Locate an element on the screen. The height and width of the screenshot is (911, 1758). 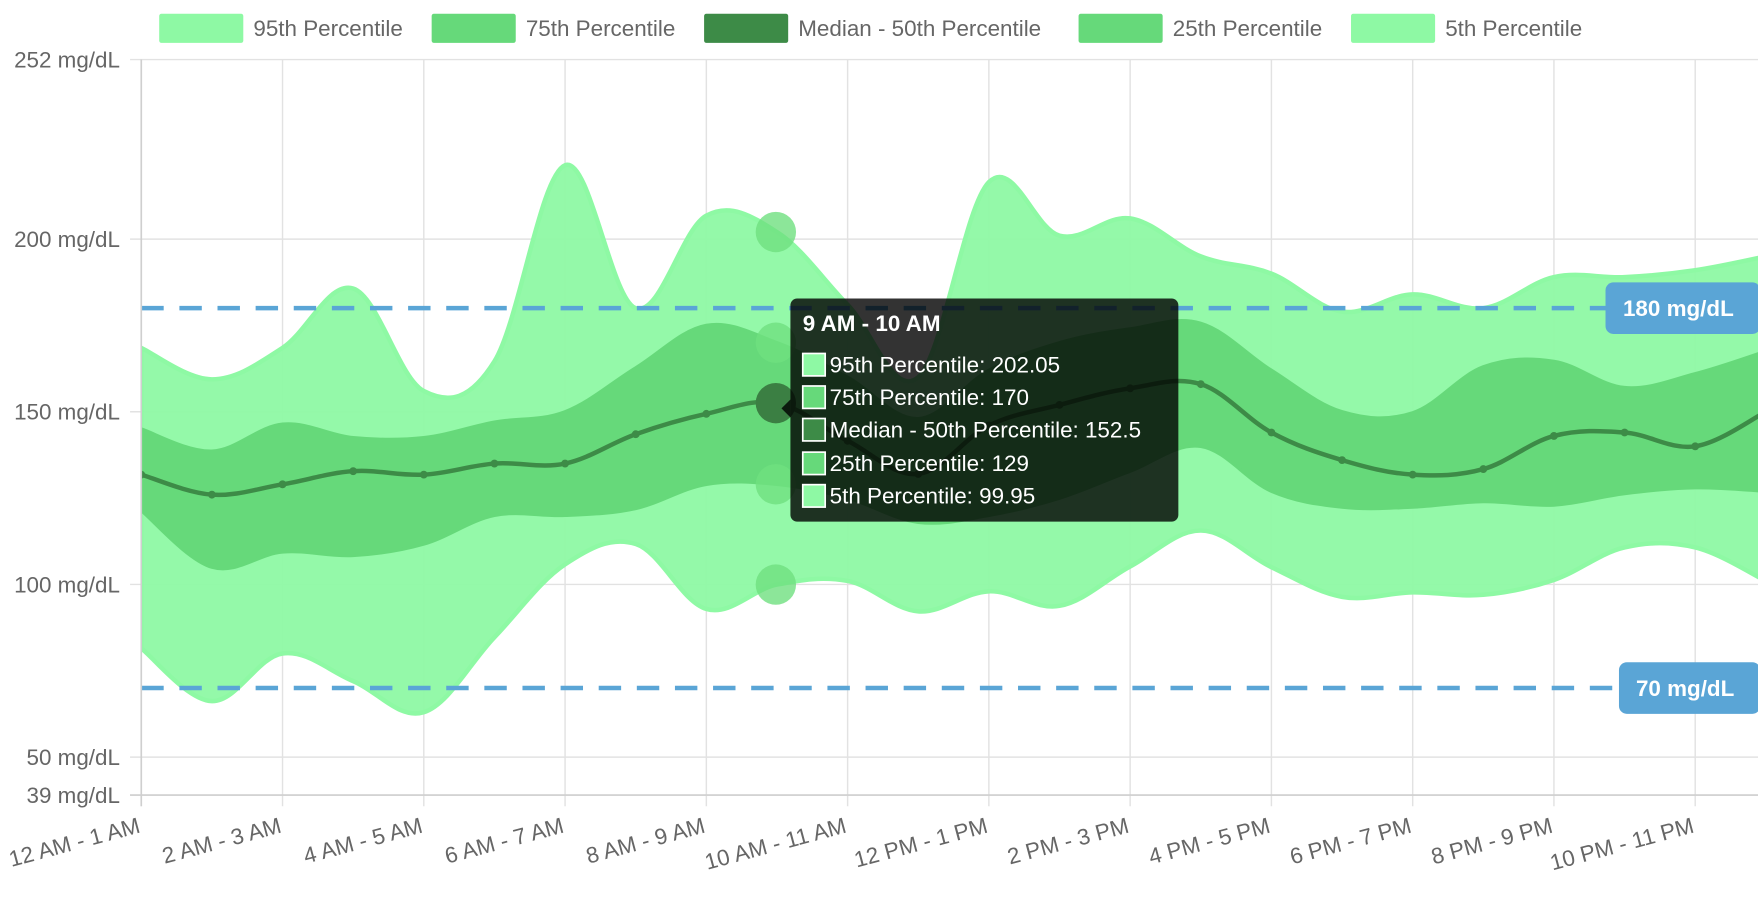
x-tick-label: 2 AM - 3 AM is located at coordinates (221, 841).